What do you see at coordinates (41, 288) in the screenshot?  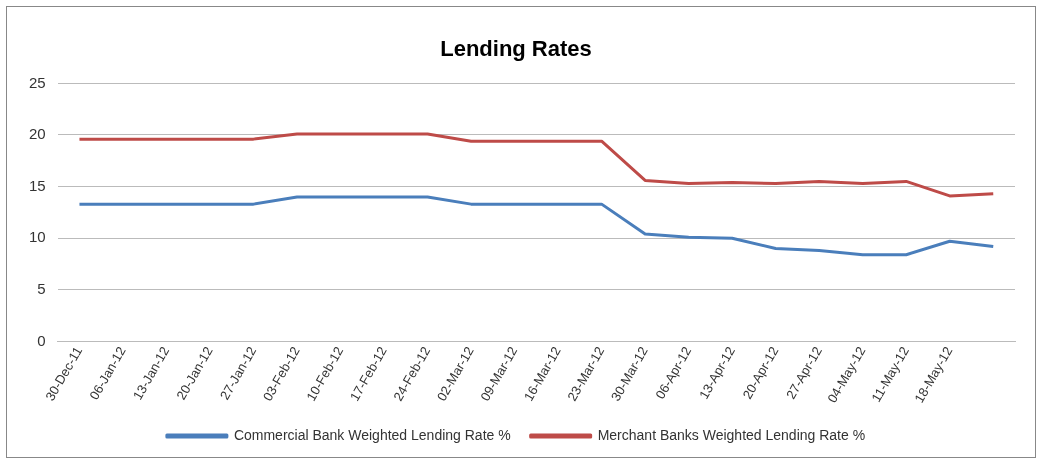 I see `y-tick-label: 5` at bounding box center [41, 288].